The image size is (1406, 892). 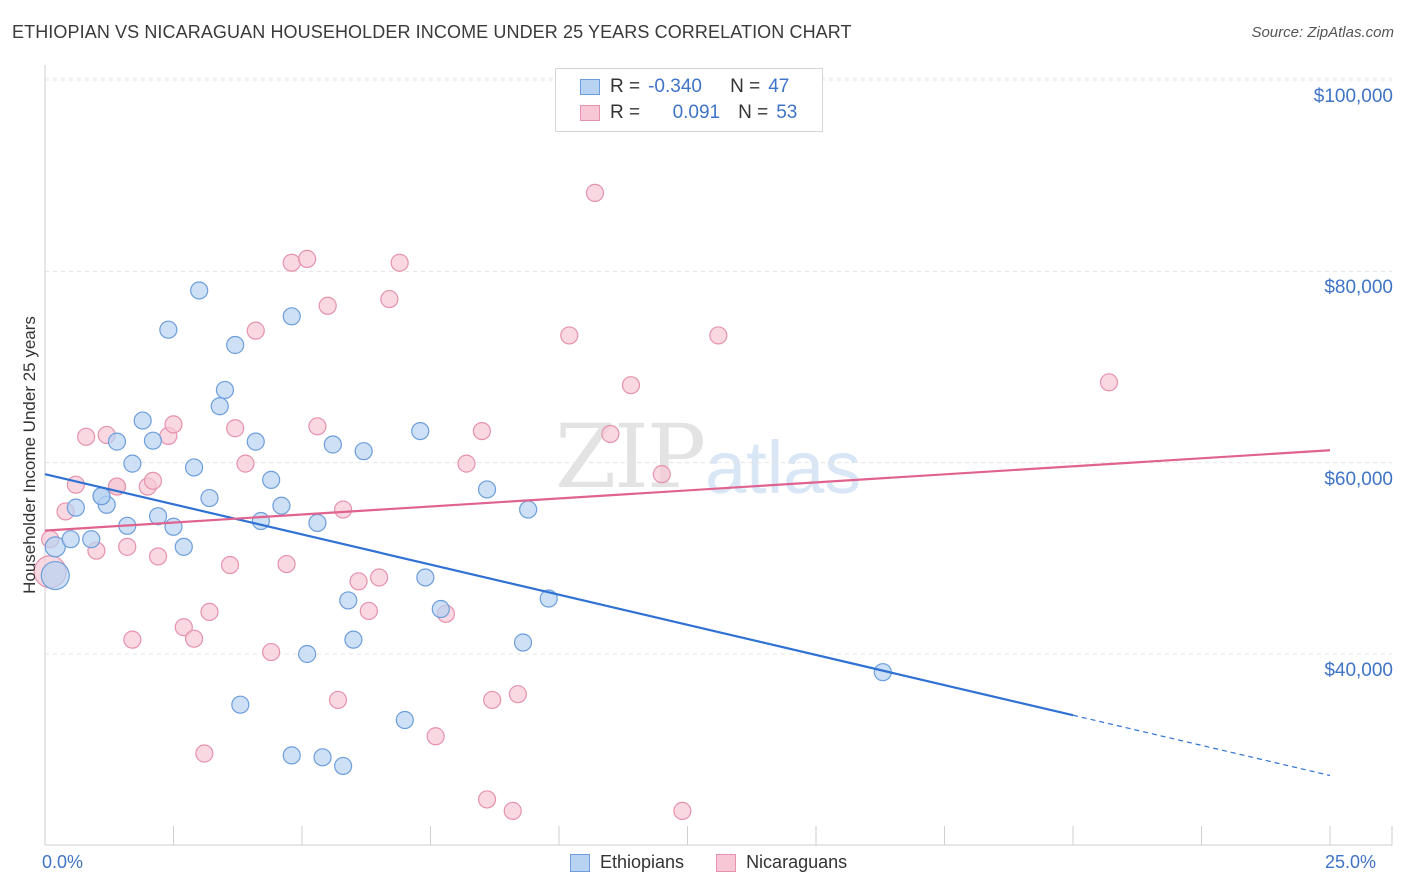 I want to click on legend-swatch-pink, so click(x=590, y=113).